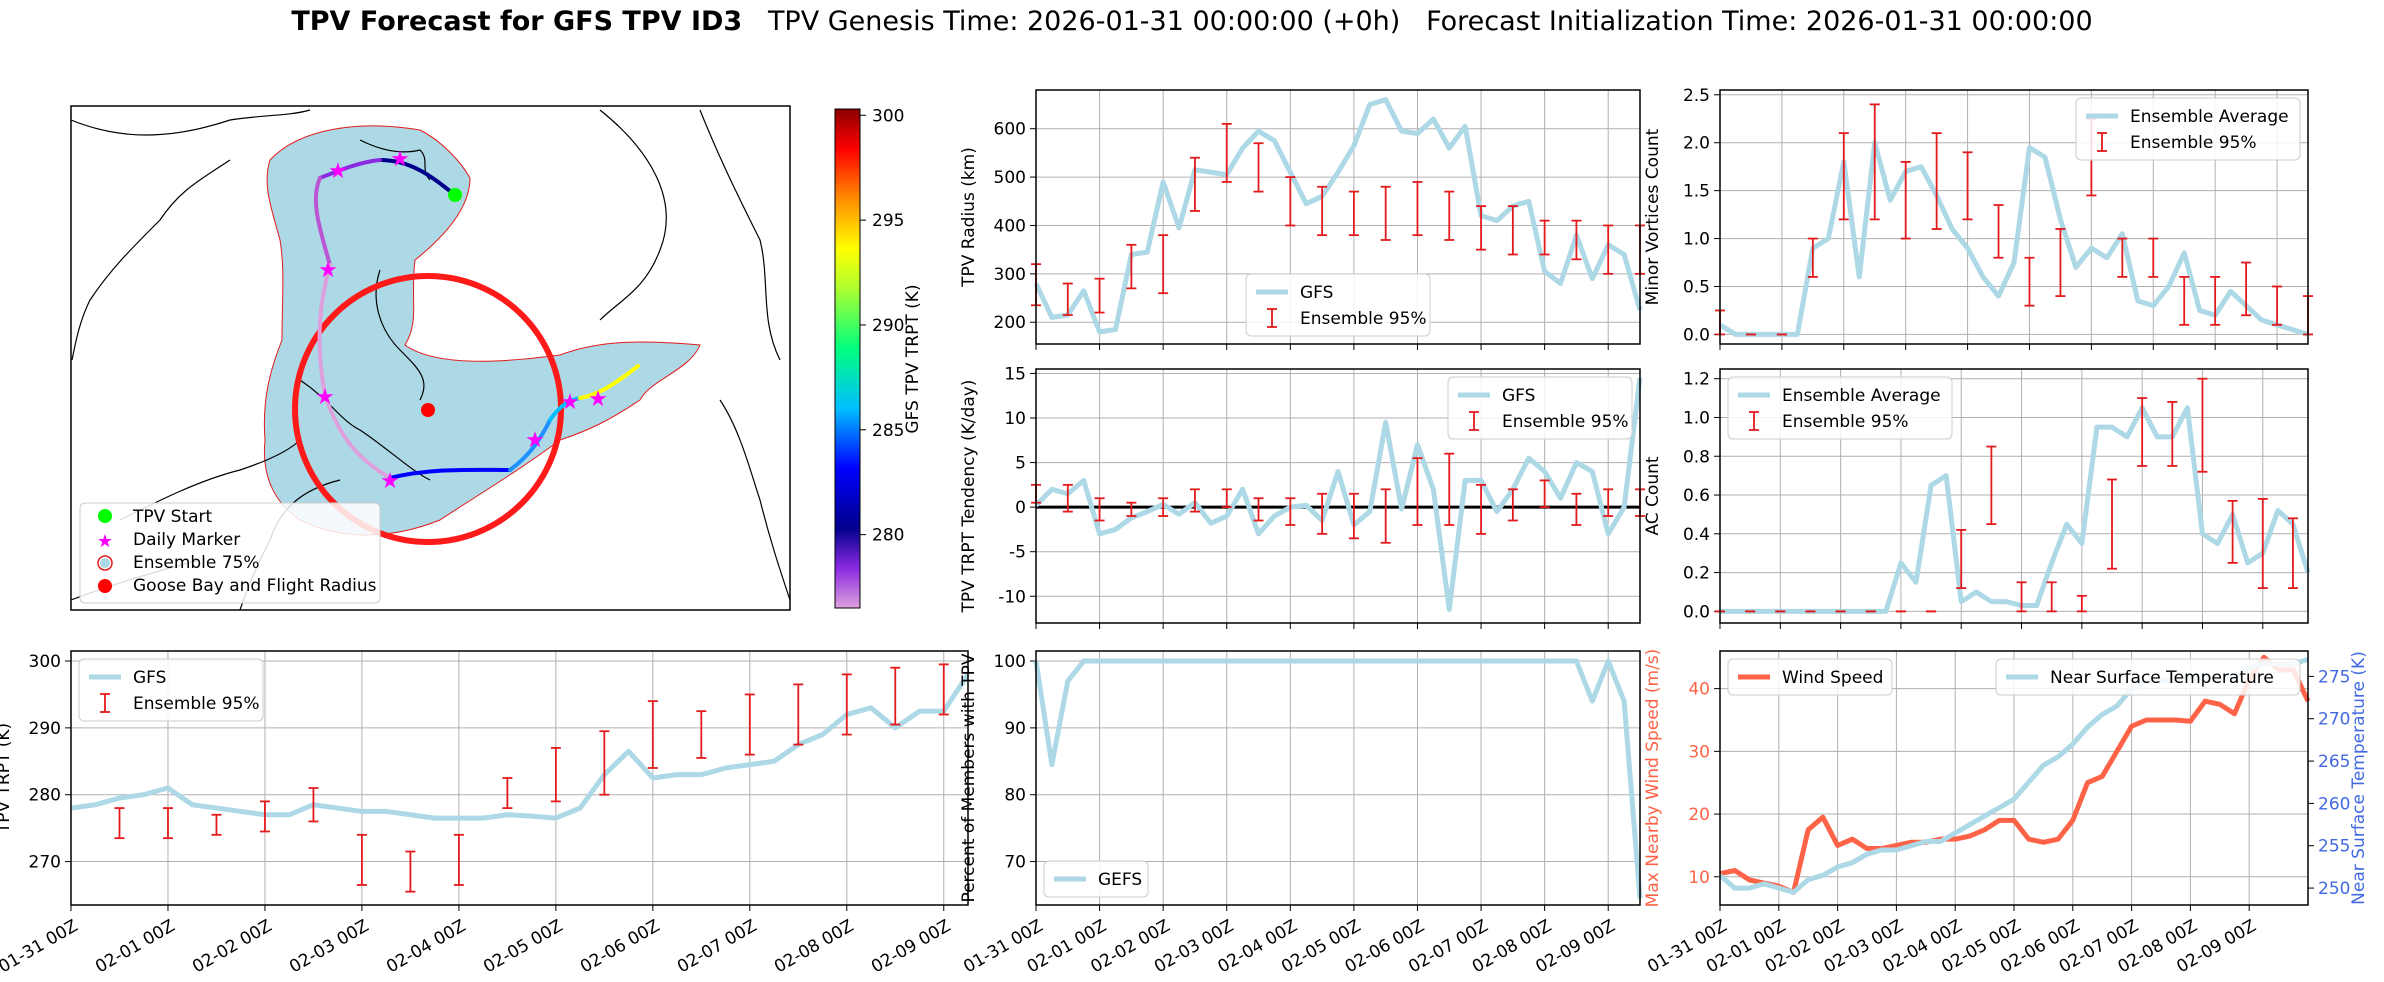 This screenshot has width=2384, height=982. What do you see at coordinates (620, 946) in the screenshot?
I see `x-tick-label: 02-06 00Z` at bounding box center [620, 946].